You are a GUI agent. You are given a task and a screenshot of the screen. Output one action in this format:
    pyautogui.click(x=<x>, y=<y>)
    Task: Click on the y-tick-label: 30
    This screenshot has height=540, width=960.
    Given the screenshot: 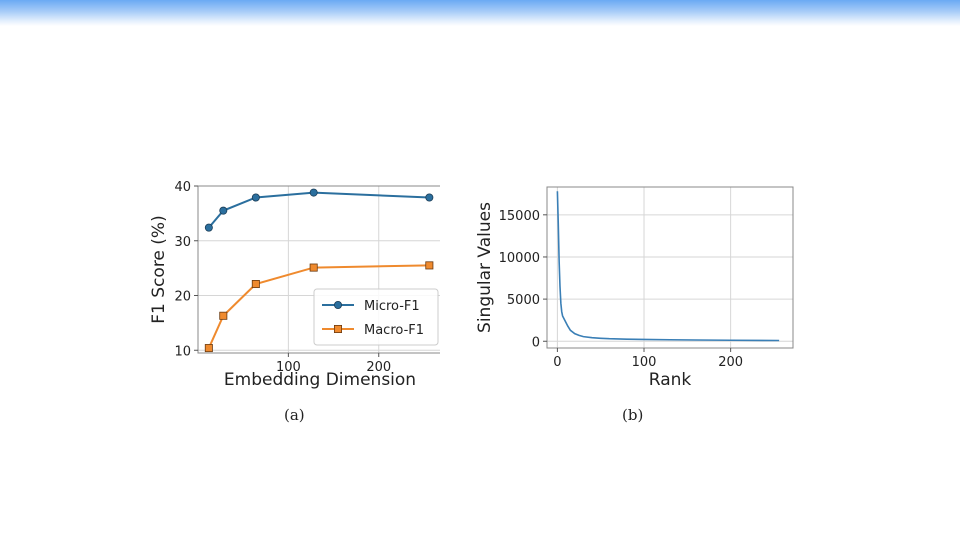 What is the action you would take?
    pyautogui.click(x=182, y=242)
    